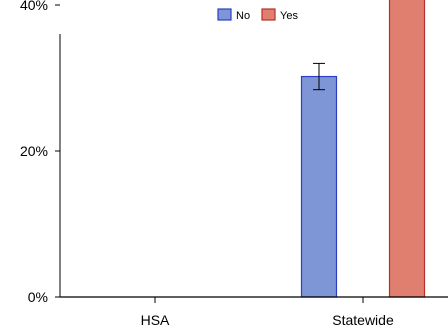 The height and width of the screenshot is (330, 448). What do you see at coordinates (319, 186) in the screenshot?
I see `bar-no-statewide` at bounding box center [319, 186].